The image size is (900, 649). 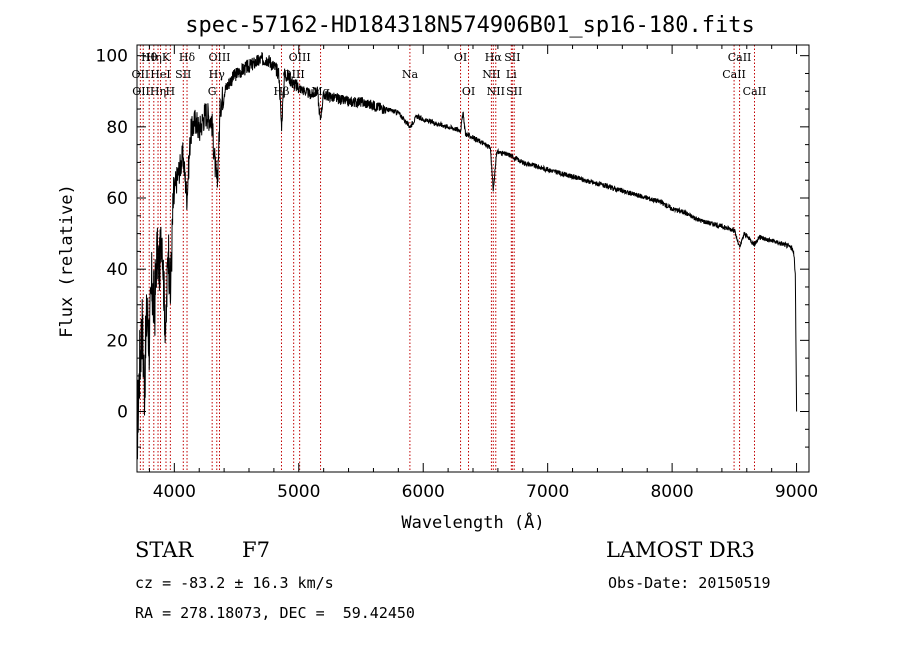 What do you see at coordinates (282, 91) in the screenshot?
I see `line-marker-label: Hβ` at bounding box center [282, 91].